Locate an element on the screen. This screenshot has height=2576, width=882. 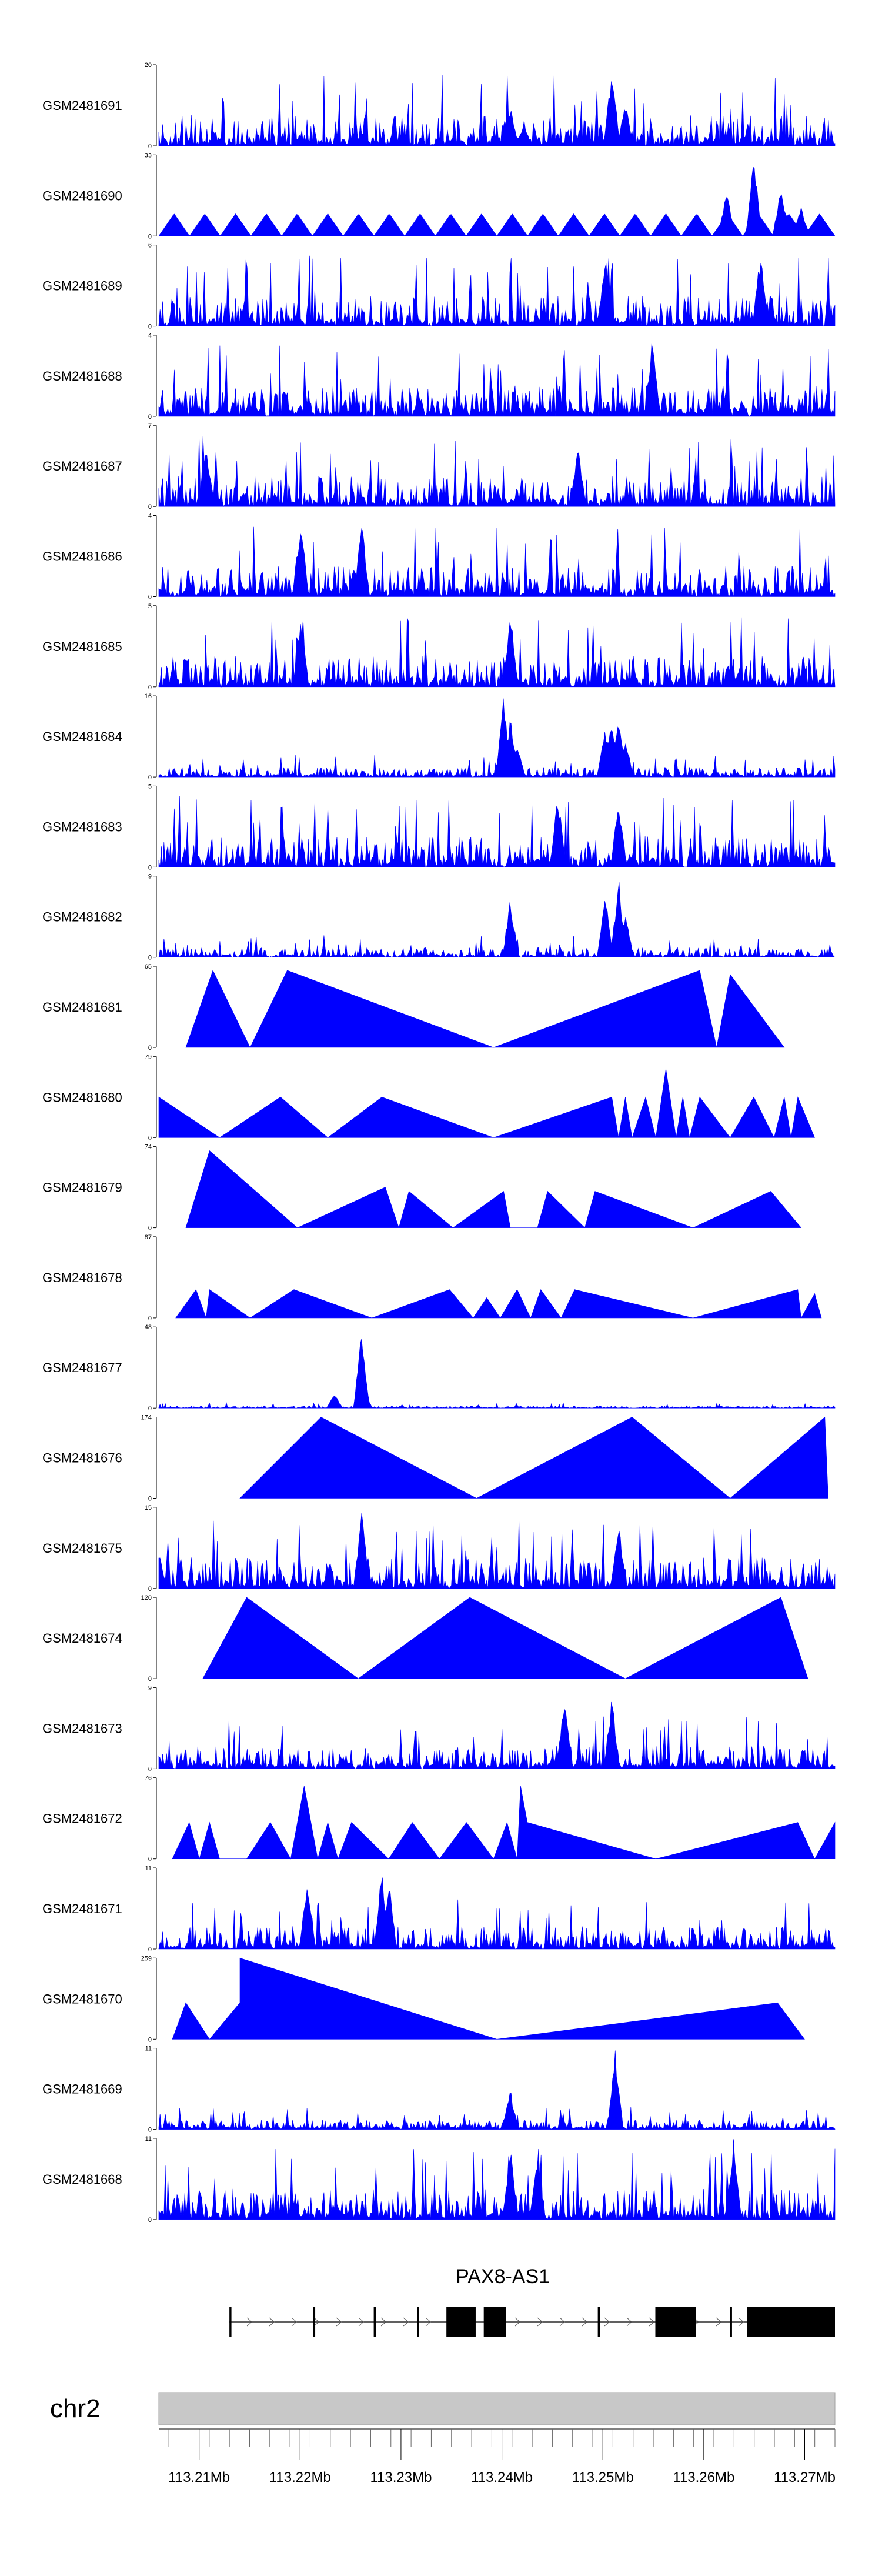
track-label: GSM2481678 is located at coordinates (82, 1277).